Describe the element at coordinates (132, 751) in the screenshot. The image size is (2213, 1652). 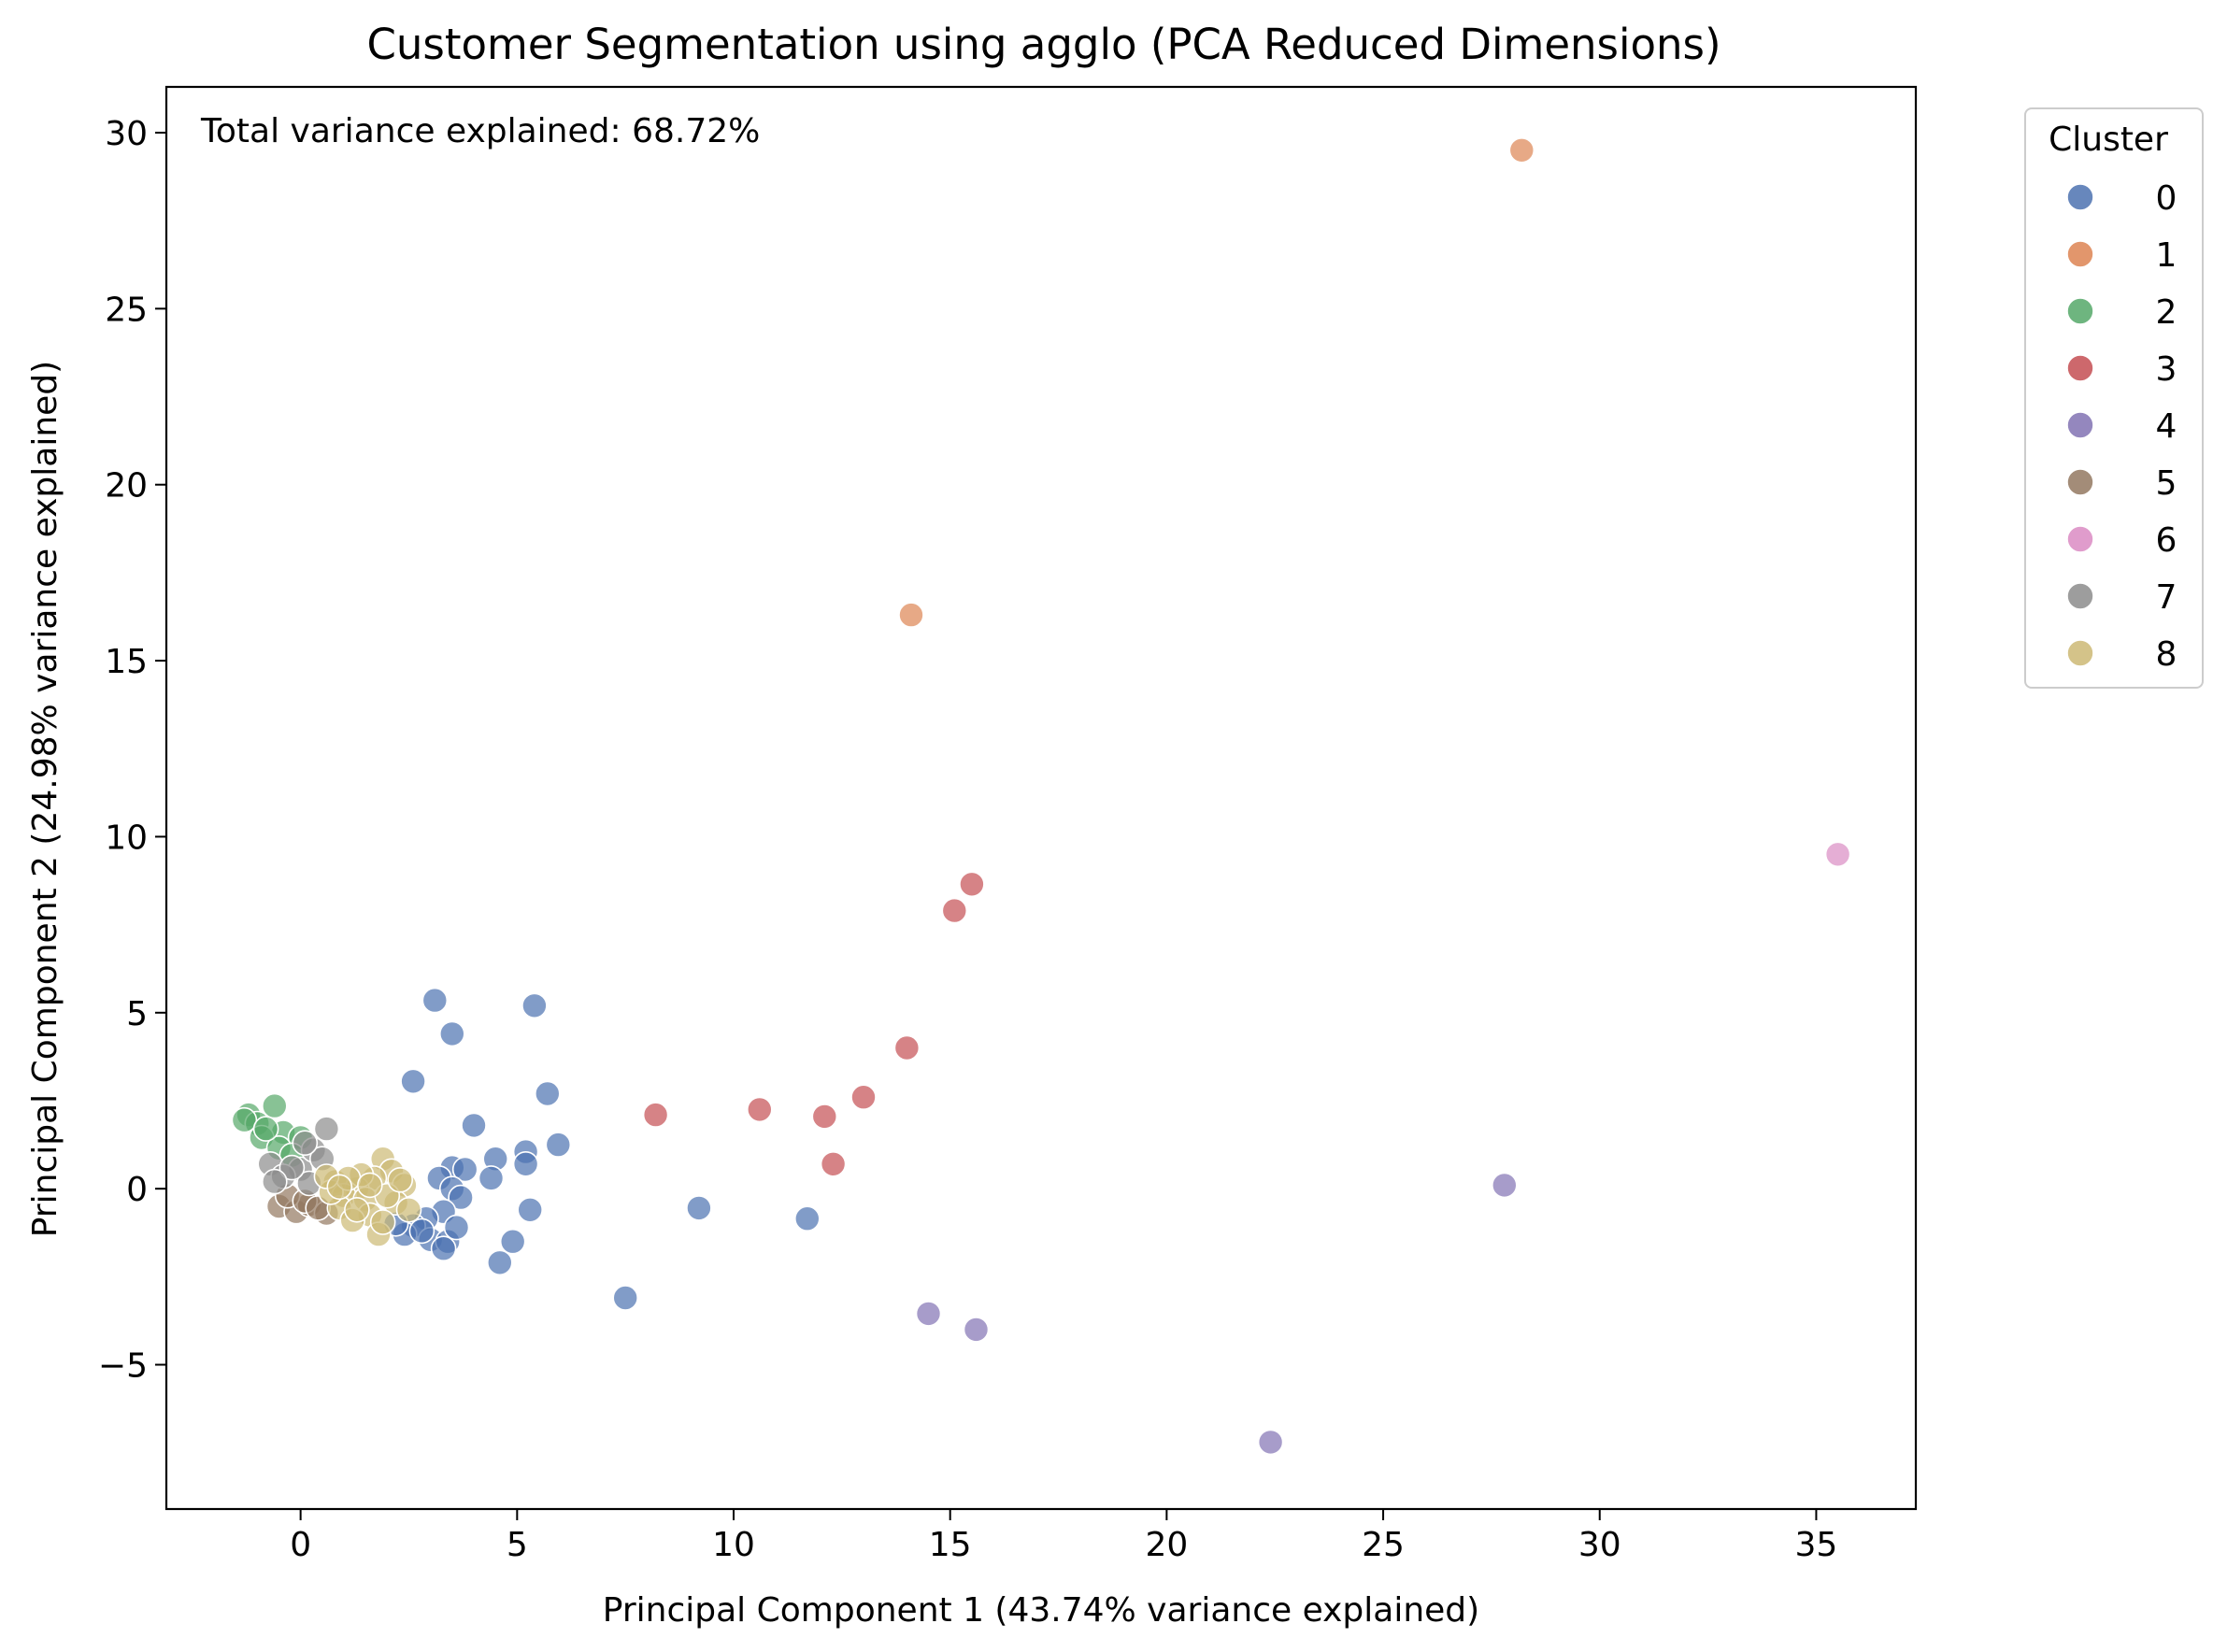
I see `y-axis-ticks: −5 0 5 10 15 20 25 30` at that location.